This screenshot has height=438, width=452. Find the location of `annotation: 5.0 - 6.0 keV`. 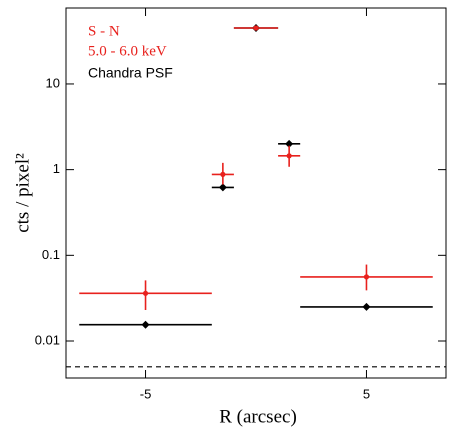

annotation: 5.0 - 6.0 keV is located at coordinates (127, 51).